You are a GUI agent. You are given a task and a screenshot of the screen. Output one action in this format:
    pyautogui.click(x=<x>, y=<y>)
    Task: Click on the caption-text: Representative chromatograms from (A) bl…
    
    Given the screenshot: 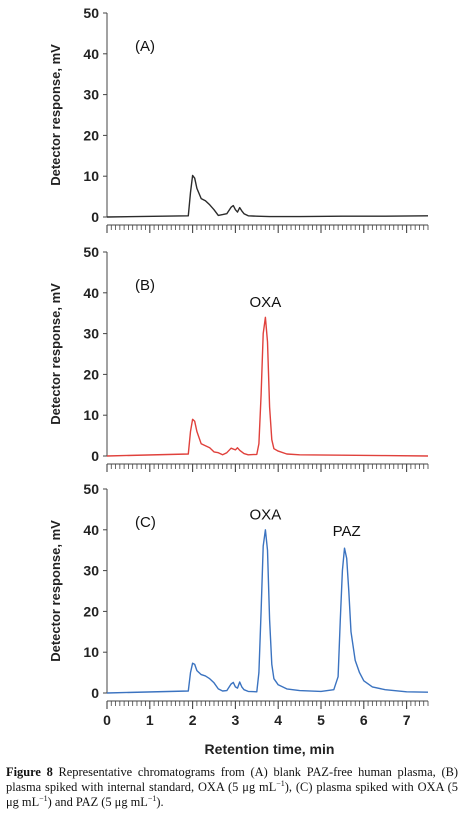 What is the action you would take?
    pyautogui.click(x=232, y=779)
    